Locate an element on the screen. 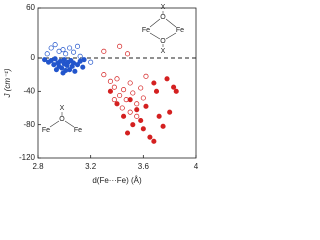  y-axis-label: J (cm⁻¹) is located at coordinates (7, 83).